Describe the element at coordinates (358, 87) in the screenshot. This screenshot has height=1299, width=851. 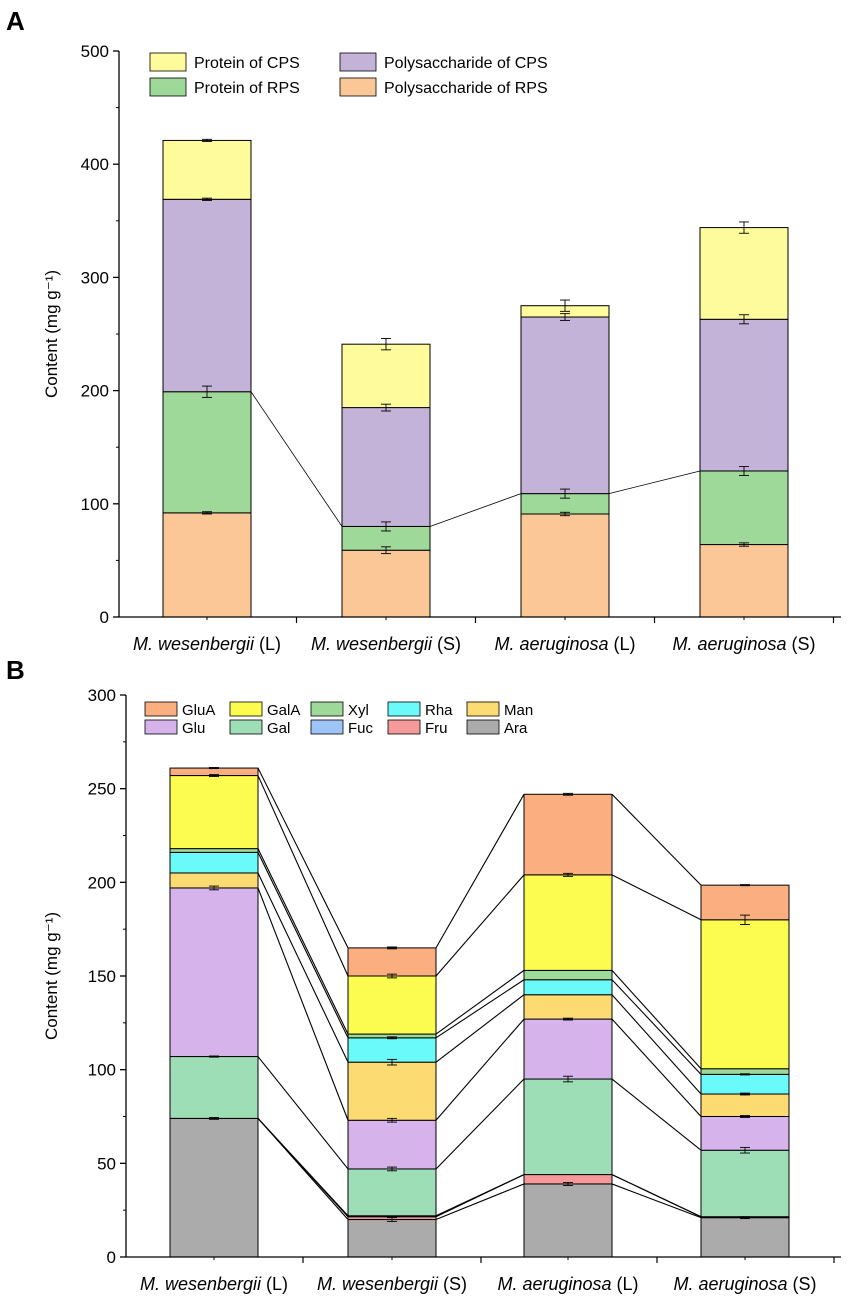
I see `legend-swatch-polysaccharide-of-rps` at that location.